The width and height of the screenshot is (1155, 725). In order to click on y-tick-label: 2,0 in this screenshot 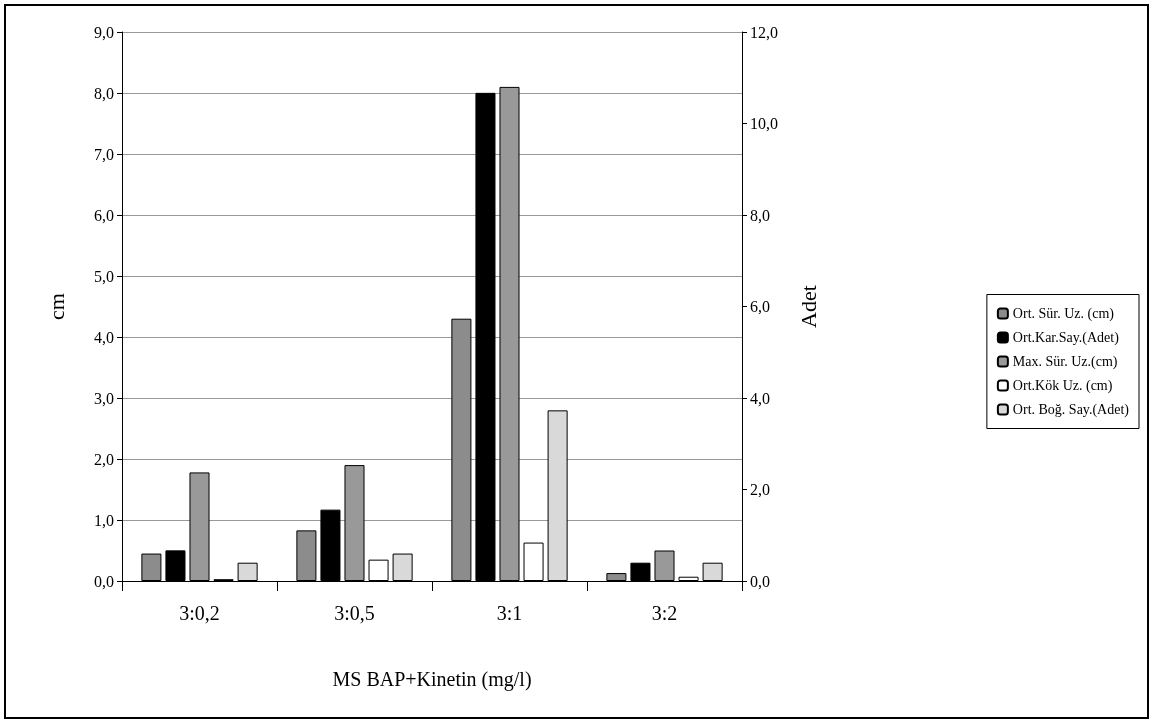, I will do `click(104, 459)`.